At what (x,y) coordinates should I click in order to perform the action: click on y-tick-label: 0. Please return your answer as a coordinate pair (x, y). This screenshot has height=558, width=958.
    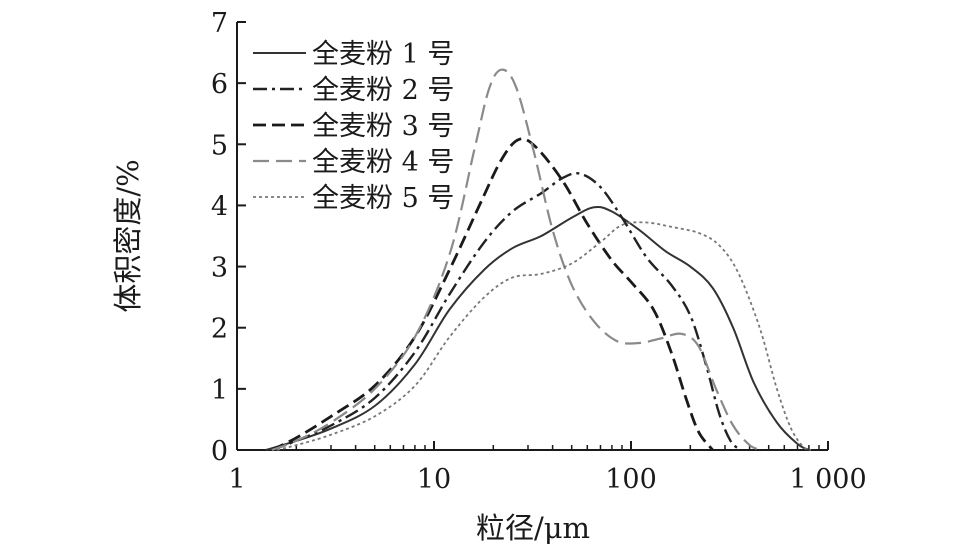
    Looking at the image, I should click on (219, 451).